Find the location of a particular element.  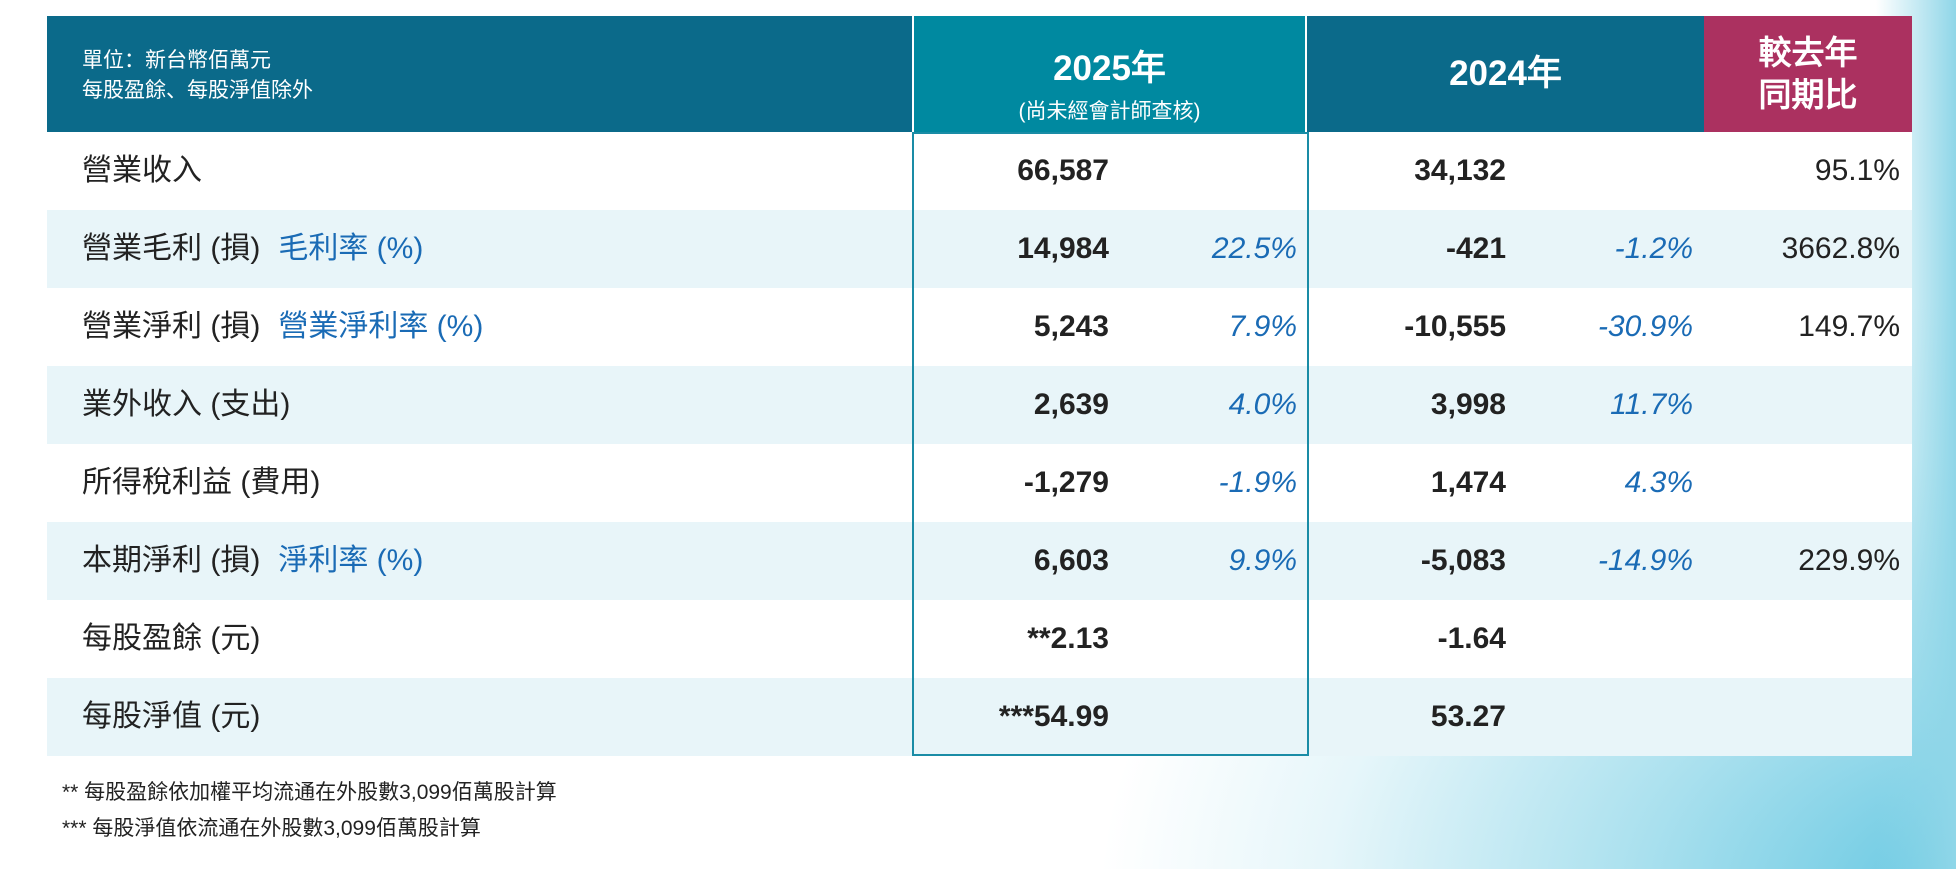

row-label-text: 每股盈餘 (元) is located at coordinates (171, 638).